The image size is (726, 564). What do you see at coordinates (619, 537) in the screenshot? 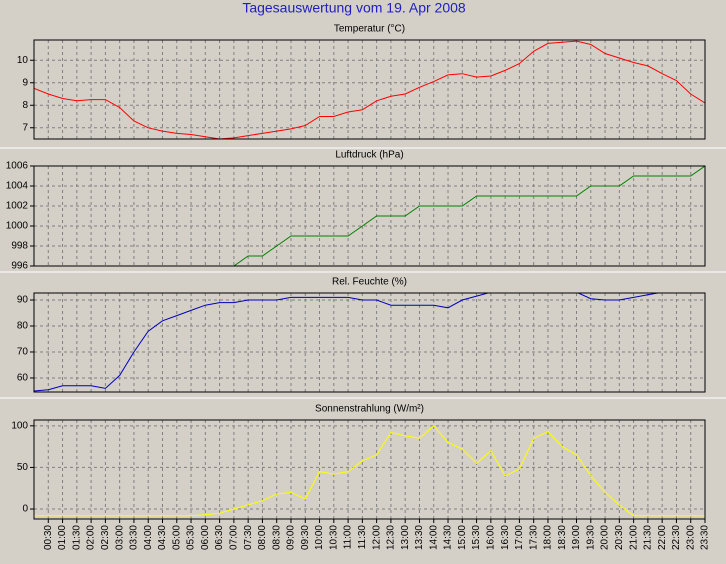
I see `x-tick-label: 20:30` at bounding box center [619, 537].